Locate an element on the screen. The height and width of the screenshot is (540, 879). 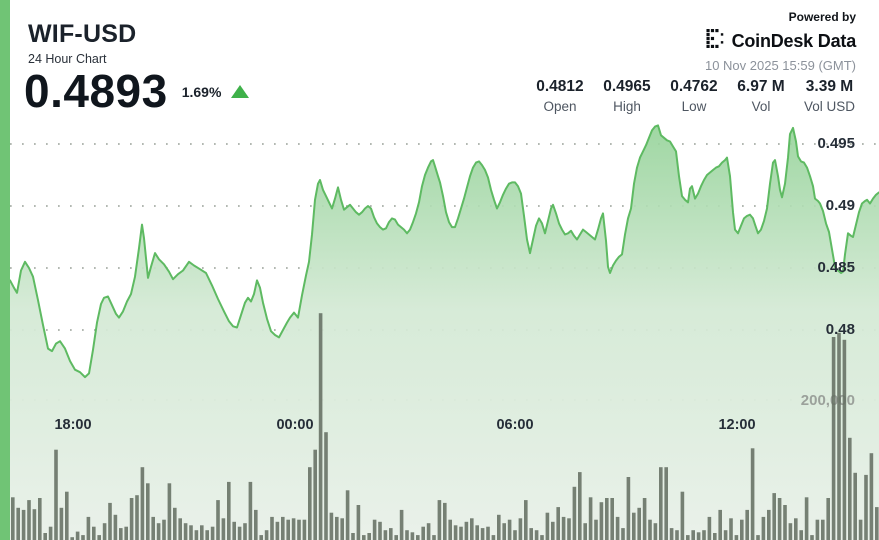
stat-label: Vol is located at coordinates (761, 106).